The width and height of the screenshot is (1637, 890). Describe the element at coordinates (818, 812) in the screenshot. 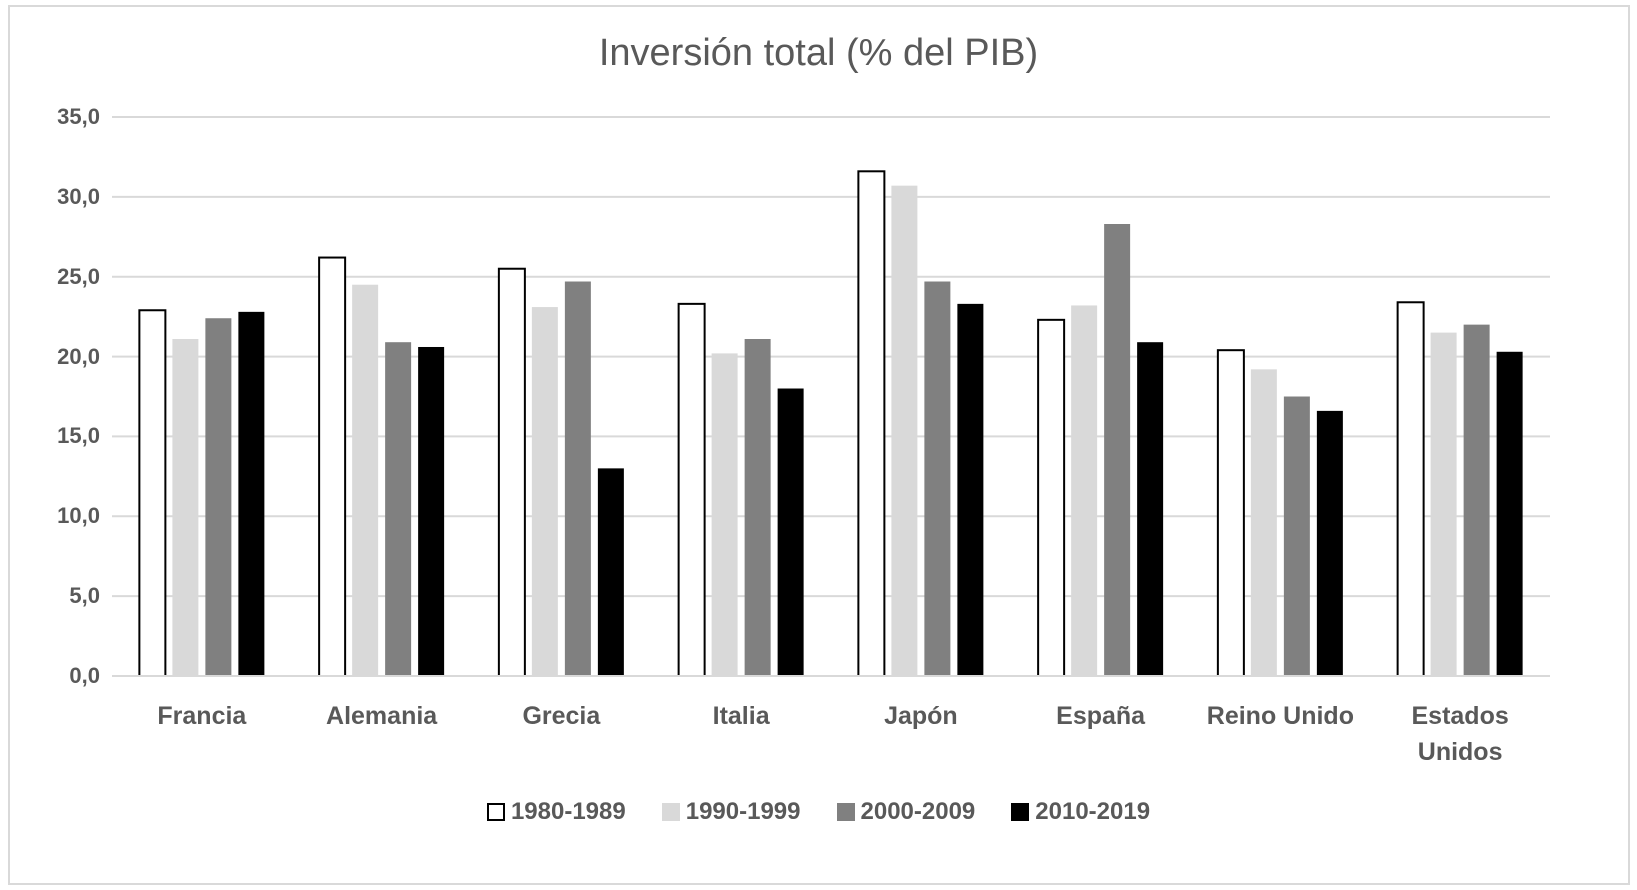

I see `legend: 1980-1989 1990-1999 2000-2009 2010-2019` at that location.